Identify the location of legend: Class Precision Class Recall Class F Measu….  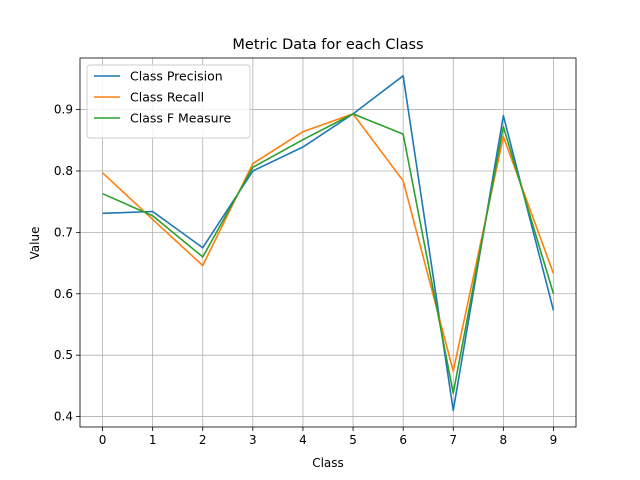
(168, 101).